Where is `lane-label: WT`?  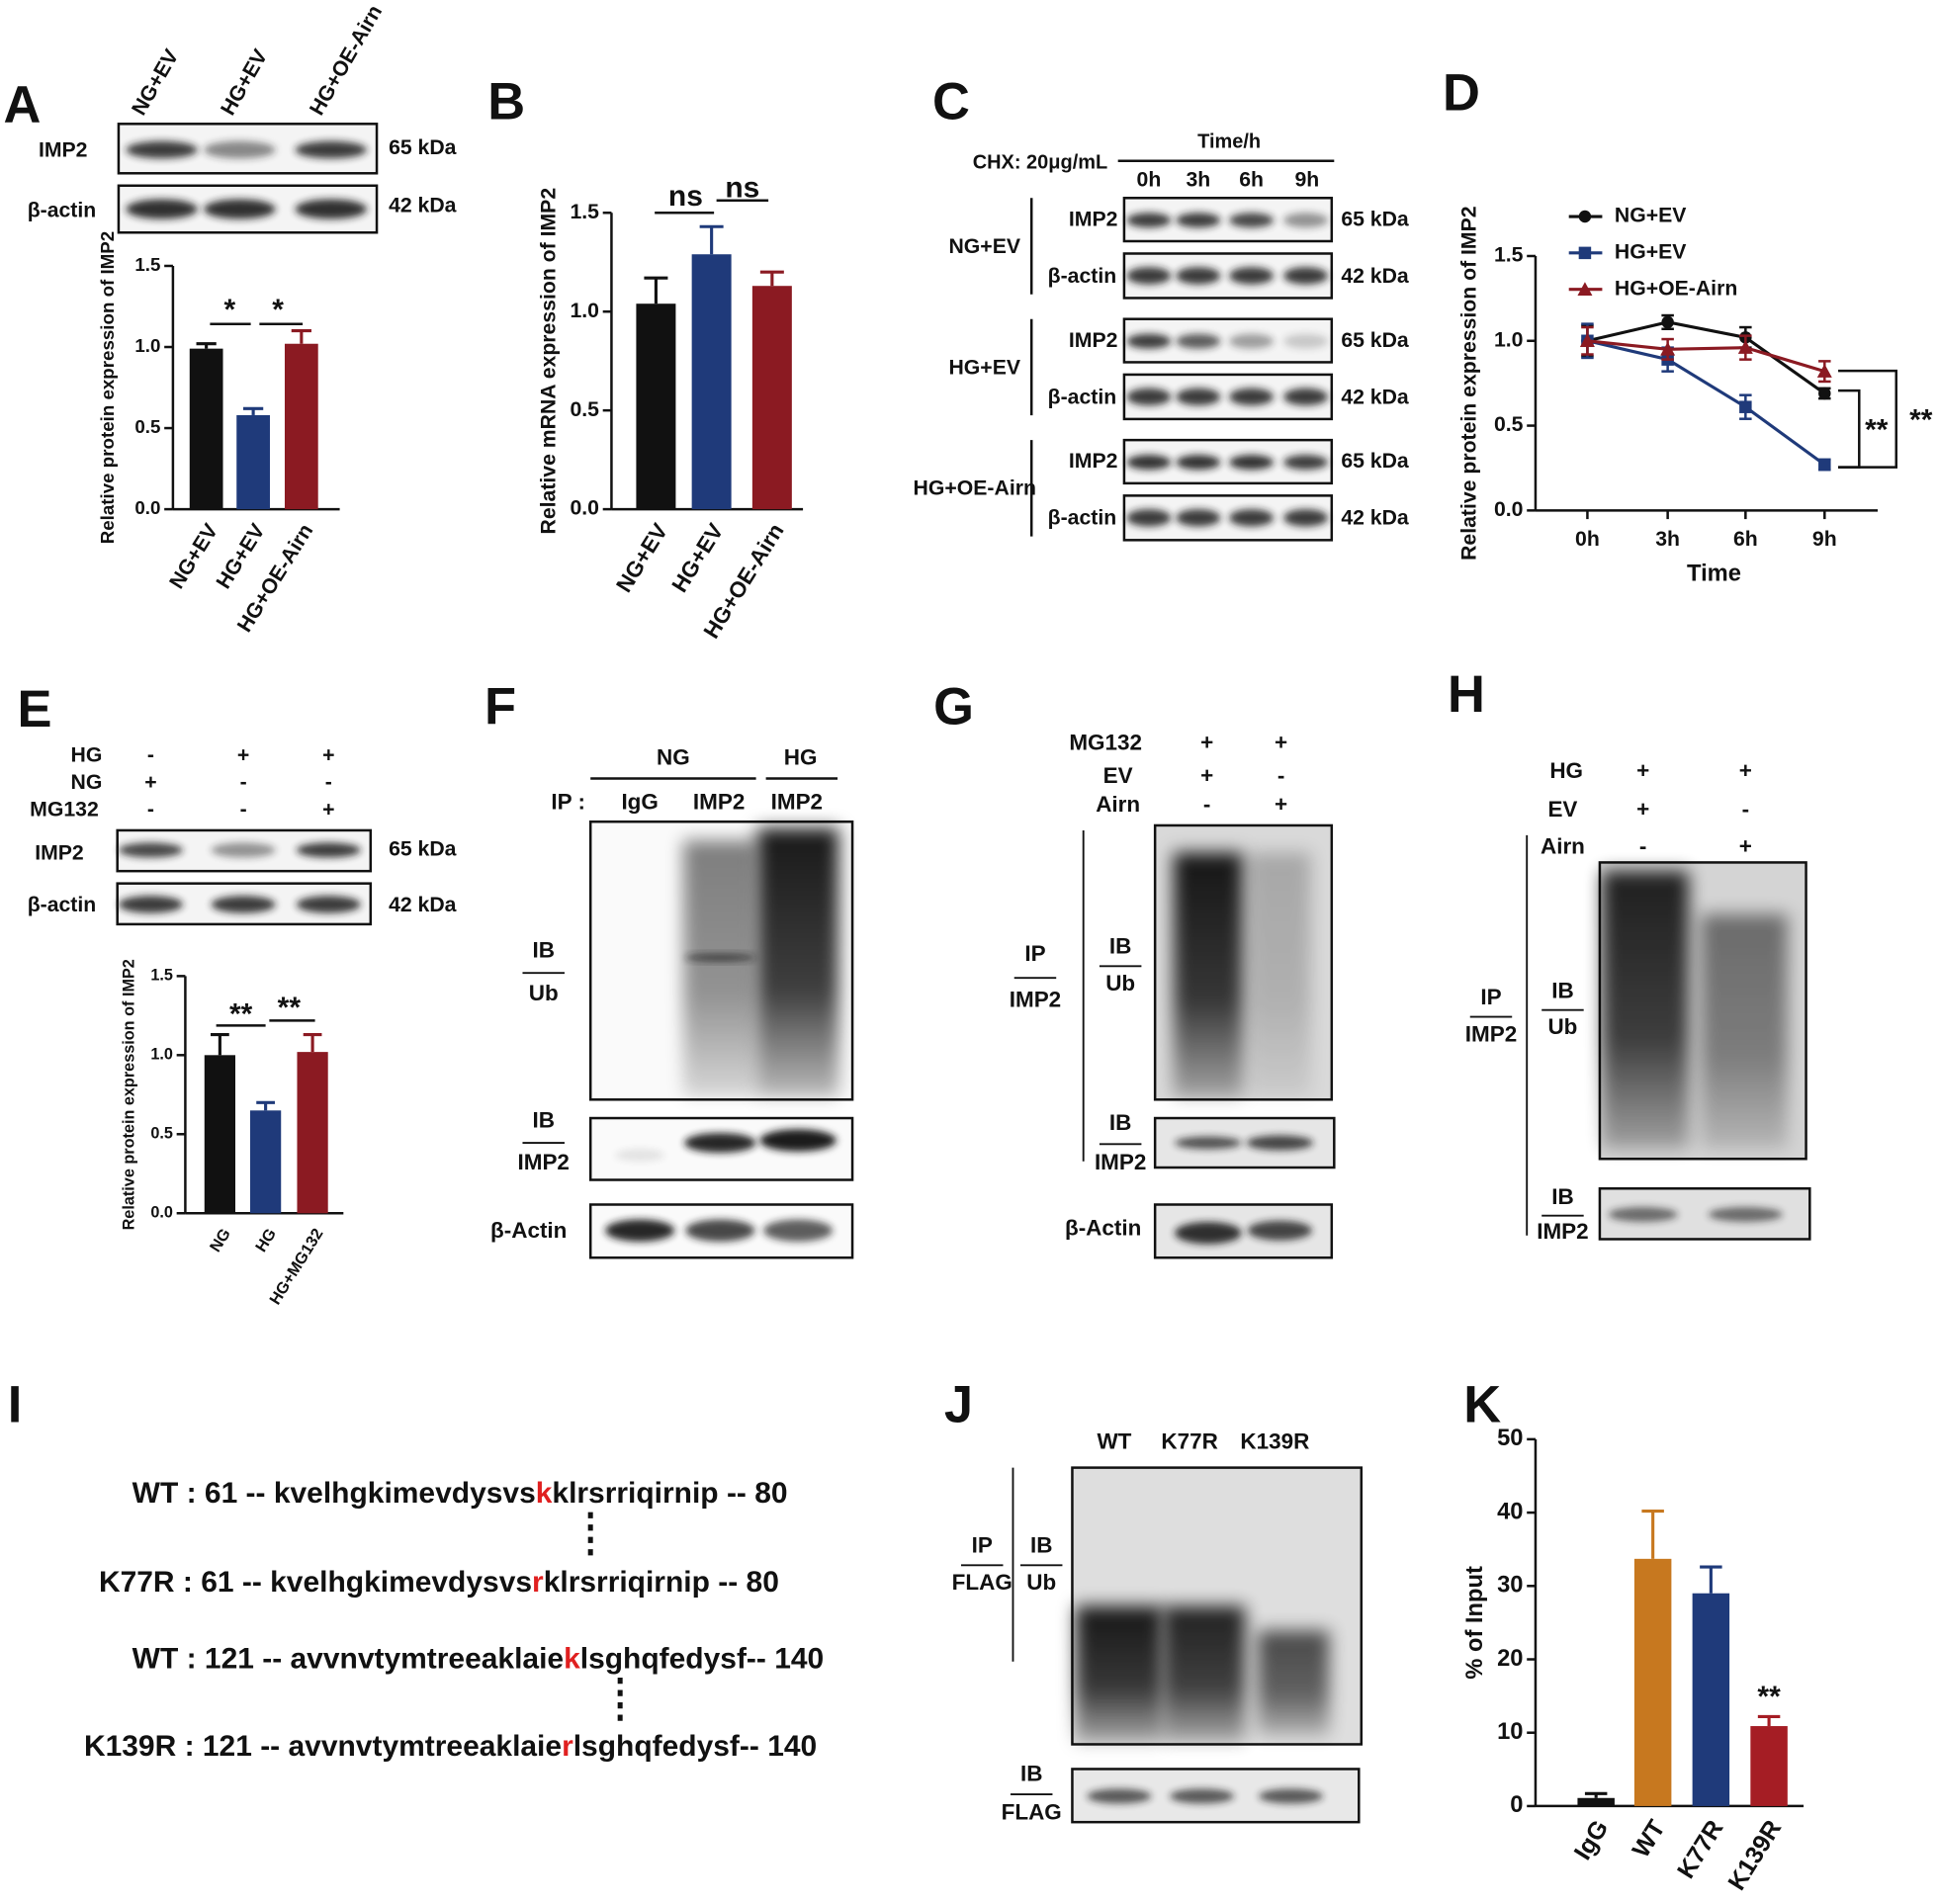
lane-label: WT is located at coordinates (1114, 1441).